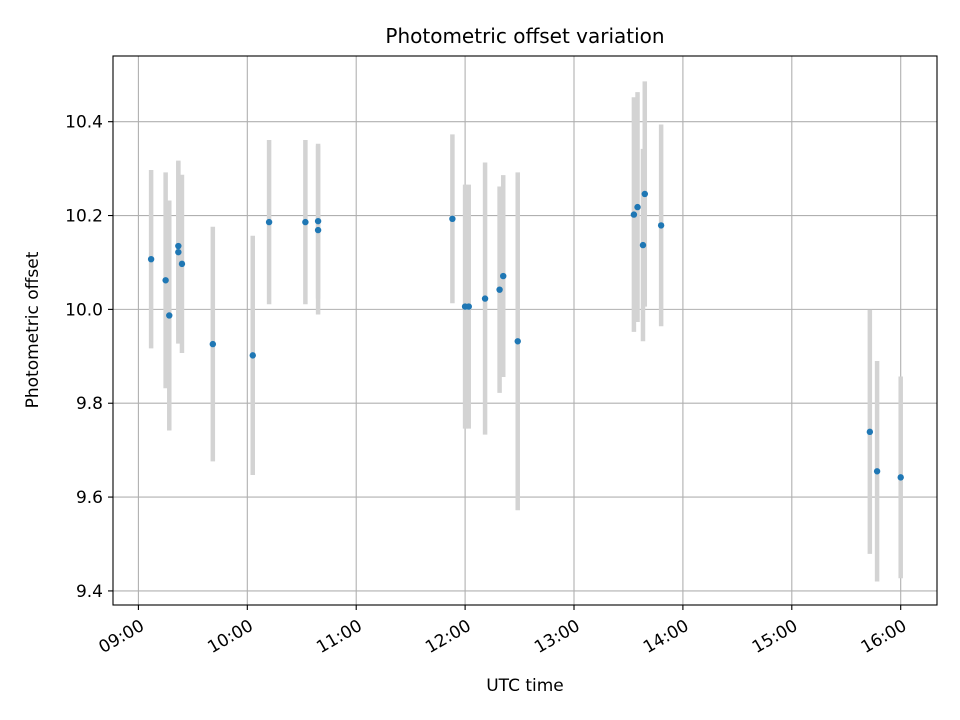 This screenshot has height=720, width=960. What do you see at coordinates (89, 357) in the screenshot?
I see `y-axis-ticks: 9.4 9.6 9.8 10.0 10.2 10.4` at bounding box center [89, 357].